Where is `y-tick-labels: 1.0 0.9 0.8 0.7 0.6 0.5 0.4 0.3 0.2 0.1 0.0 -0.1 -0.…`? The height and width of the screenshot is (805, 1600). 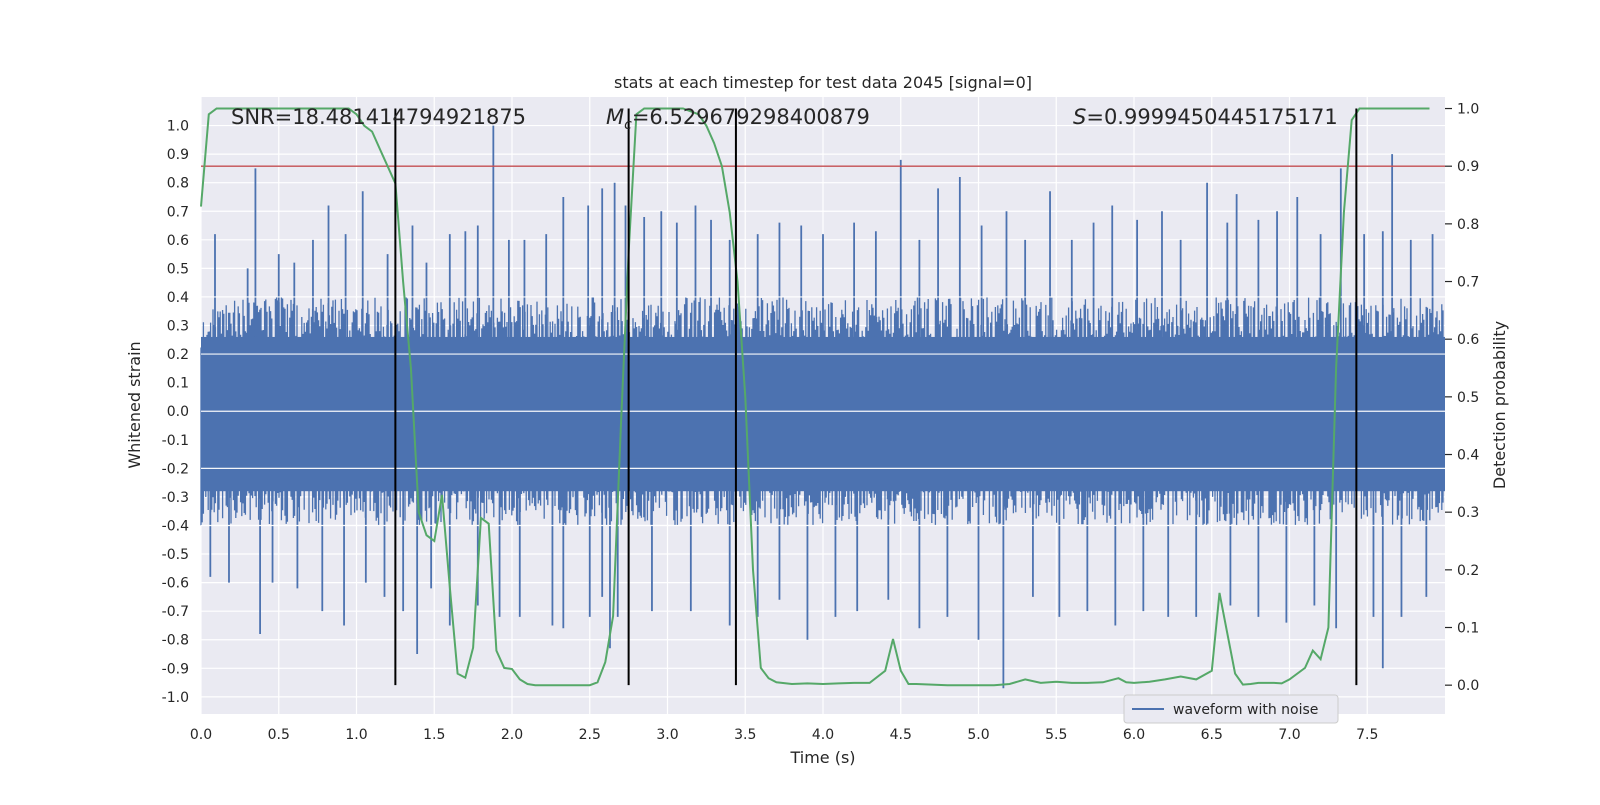
y-tick-labels: 1.0 0.9 0.8 0.7 0.6 0.5 0.4 0.3 0.2 0.1 0.0 -0.1 -0.… is located at coordinates (175, 412).